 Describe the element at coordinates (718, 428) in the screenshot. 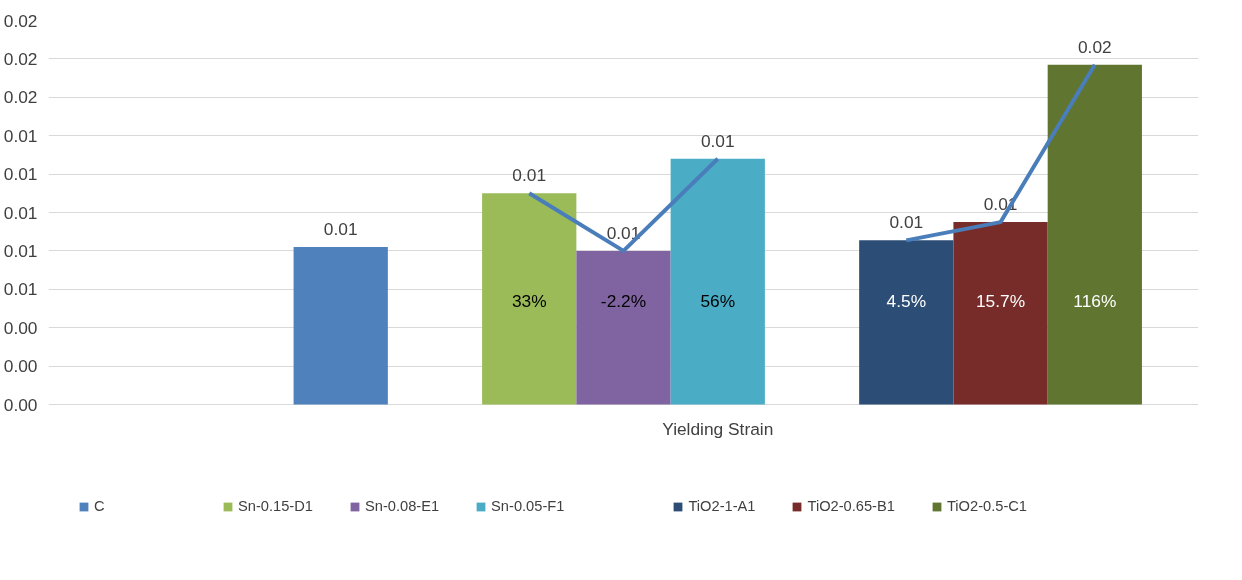

I see `x-tick-label: Yielding Strain` at that location.